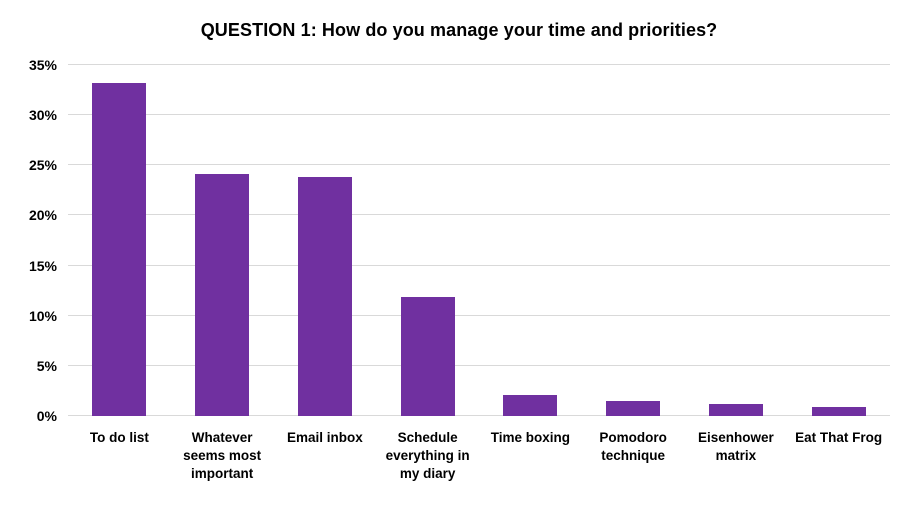 This screenshot has width=918, height=507. What do you see at coordinates (530, 437) in the screenshot?
I see `x-tick-label-time-boxing: Time boxing` at bounding box center [530, 437].